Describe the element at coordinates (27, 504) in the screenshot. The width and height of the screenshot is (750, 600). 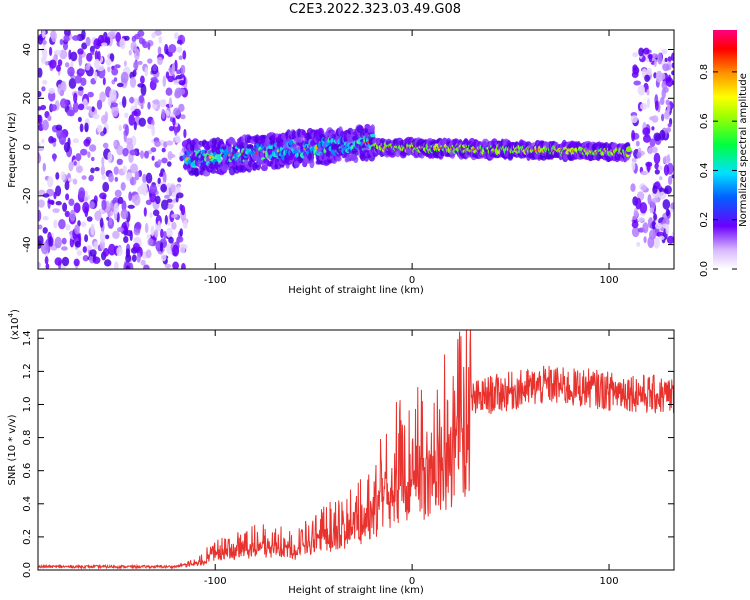
I see `snr-y-tick-label: 0.4` at that location.